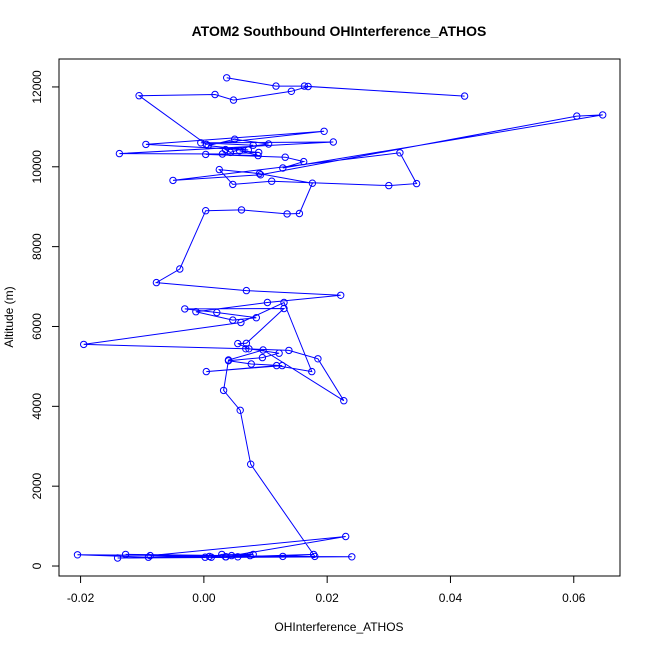 The width and height of the screenshot is (650, 650). Describe the element at coordinates (81, 598) in the screenshot. I see `x-tick-label: -0.02` at that location.